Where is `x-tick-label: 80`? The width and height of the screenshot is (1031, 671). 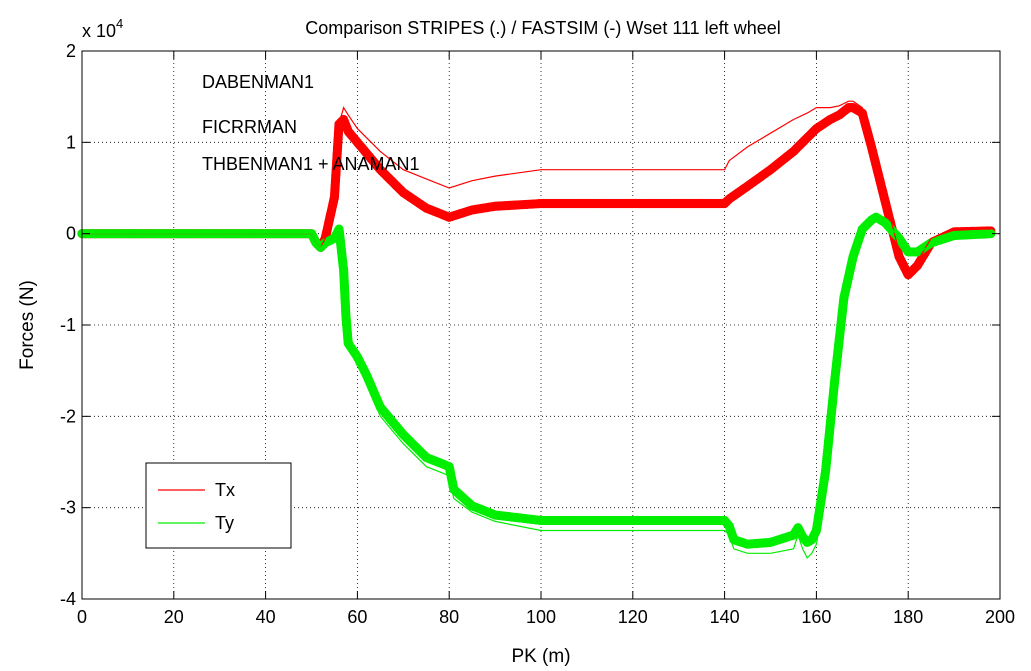
x-tick-label: 80 is located at coordinates (449, 617).